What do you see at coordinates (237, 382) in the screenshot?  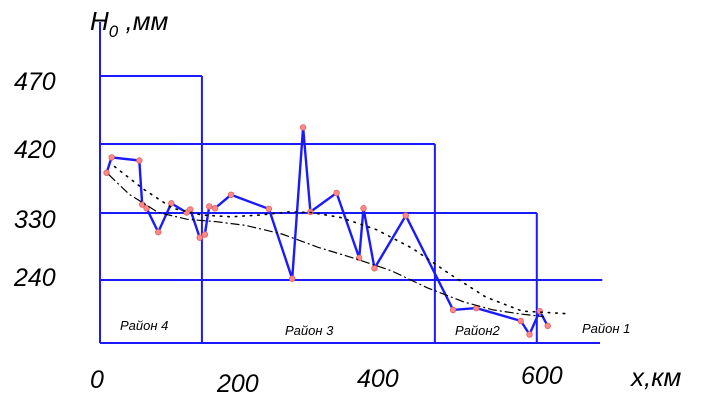 I see `x-tick-label-200: 200` at bounding box center [237, 382].